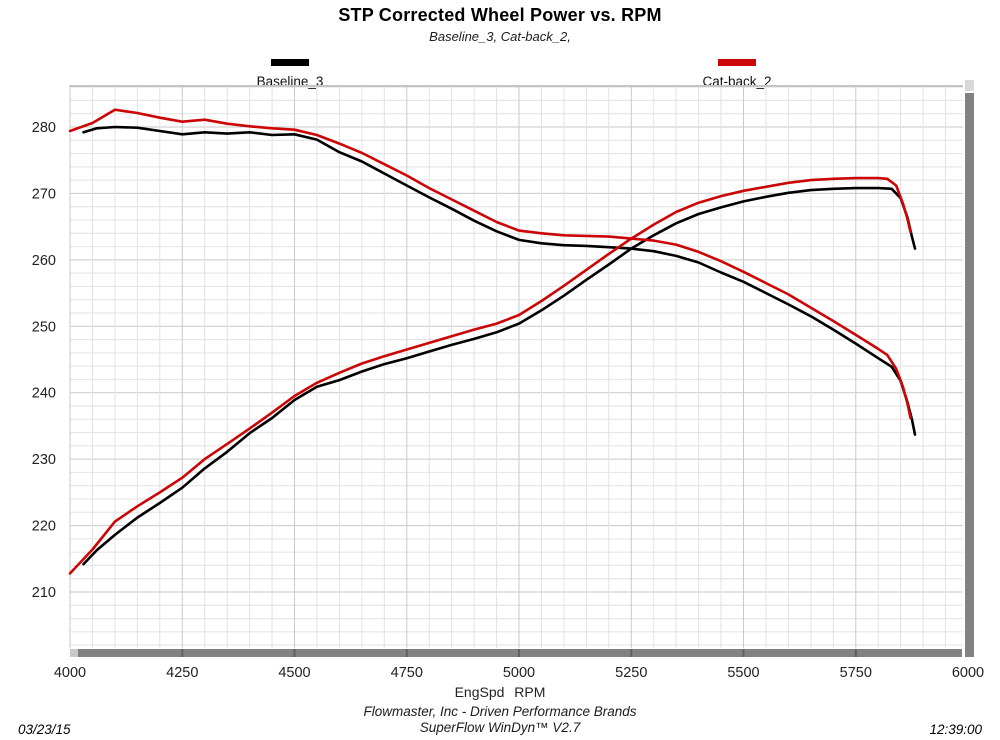 This screenshot has width=1000, height=740. I want to click on y-axis-bar-endcap, so click(969, 85).